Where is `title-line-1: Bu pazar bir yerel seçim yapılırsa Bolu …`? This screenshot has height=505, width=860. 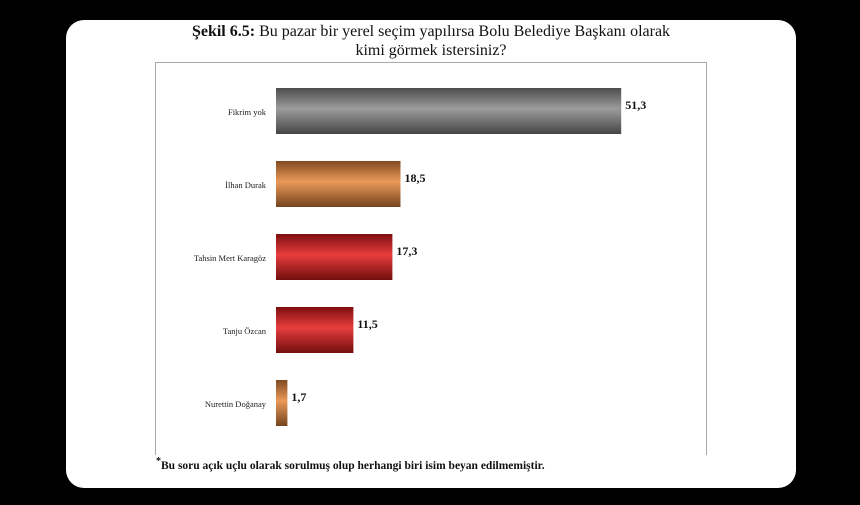 title-line-1: Bu pazar bir yerel seçim yapılırsa Bolu … is located at coordinates (465, 31).